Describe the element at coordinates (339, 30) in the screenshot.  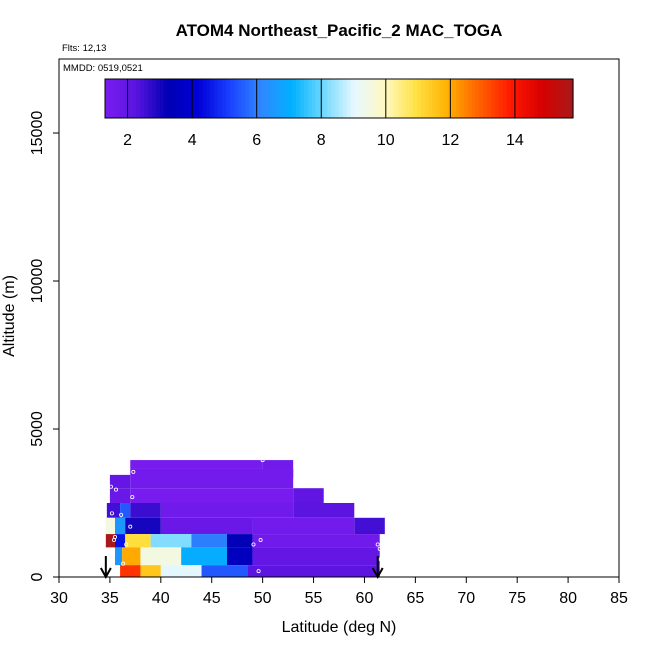
I see `chart-title: ATOM4 Northeast_Pacific_2 MAC_TOGA` at that location.